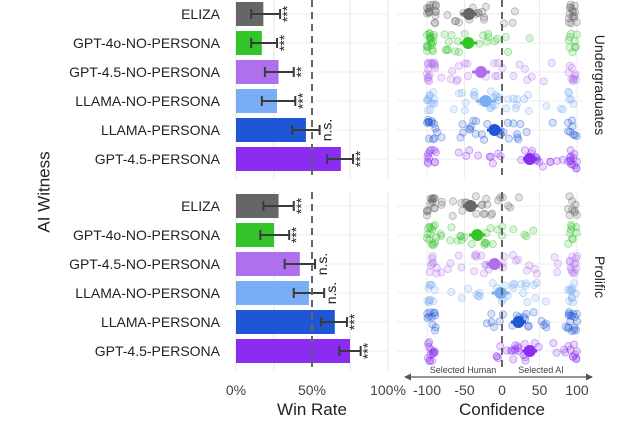 This screenshot has width=632, height=433. I want to click on category-label-eliza: ELIZA, so click(201, 14).